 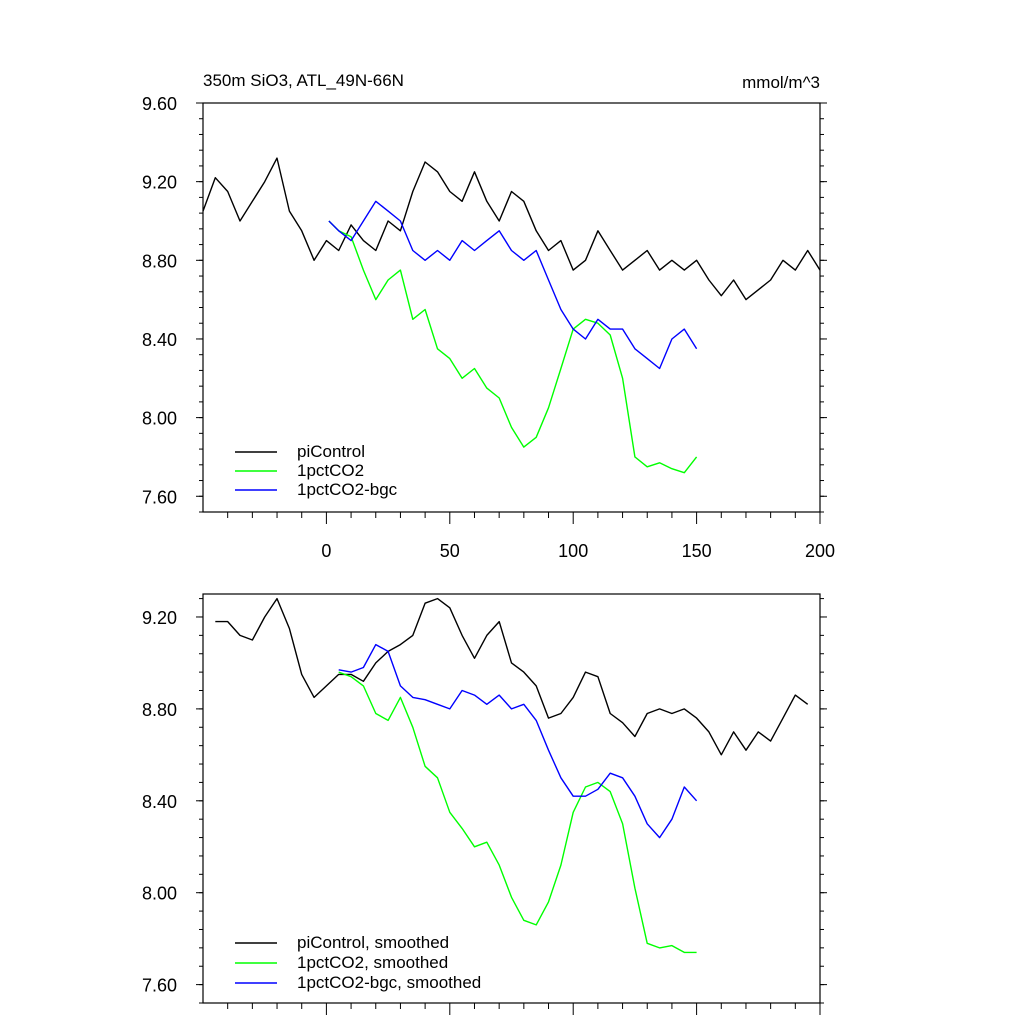 I want to click on series-line-picontrol-smoothed, so click(x=512, y=676).